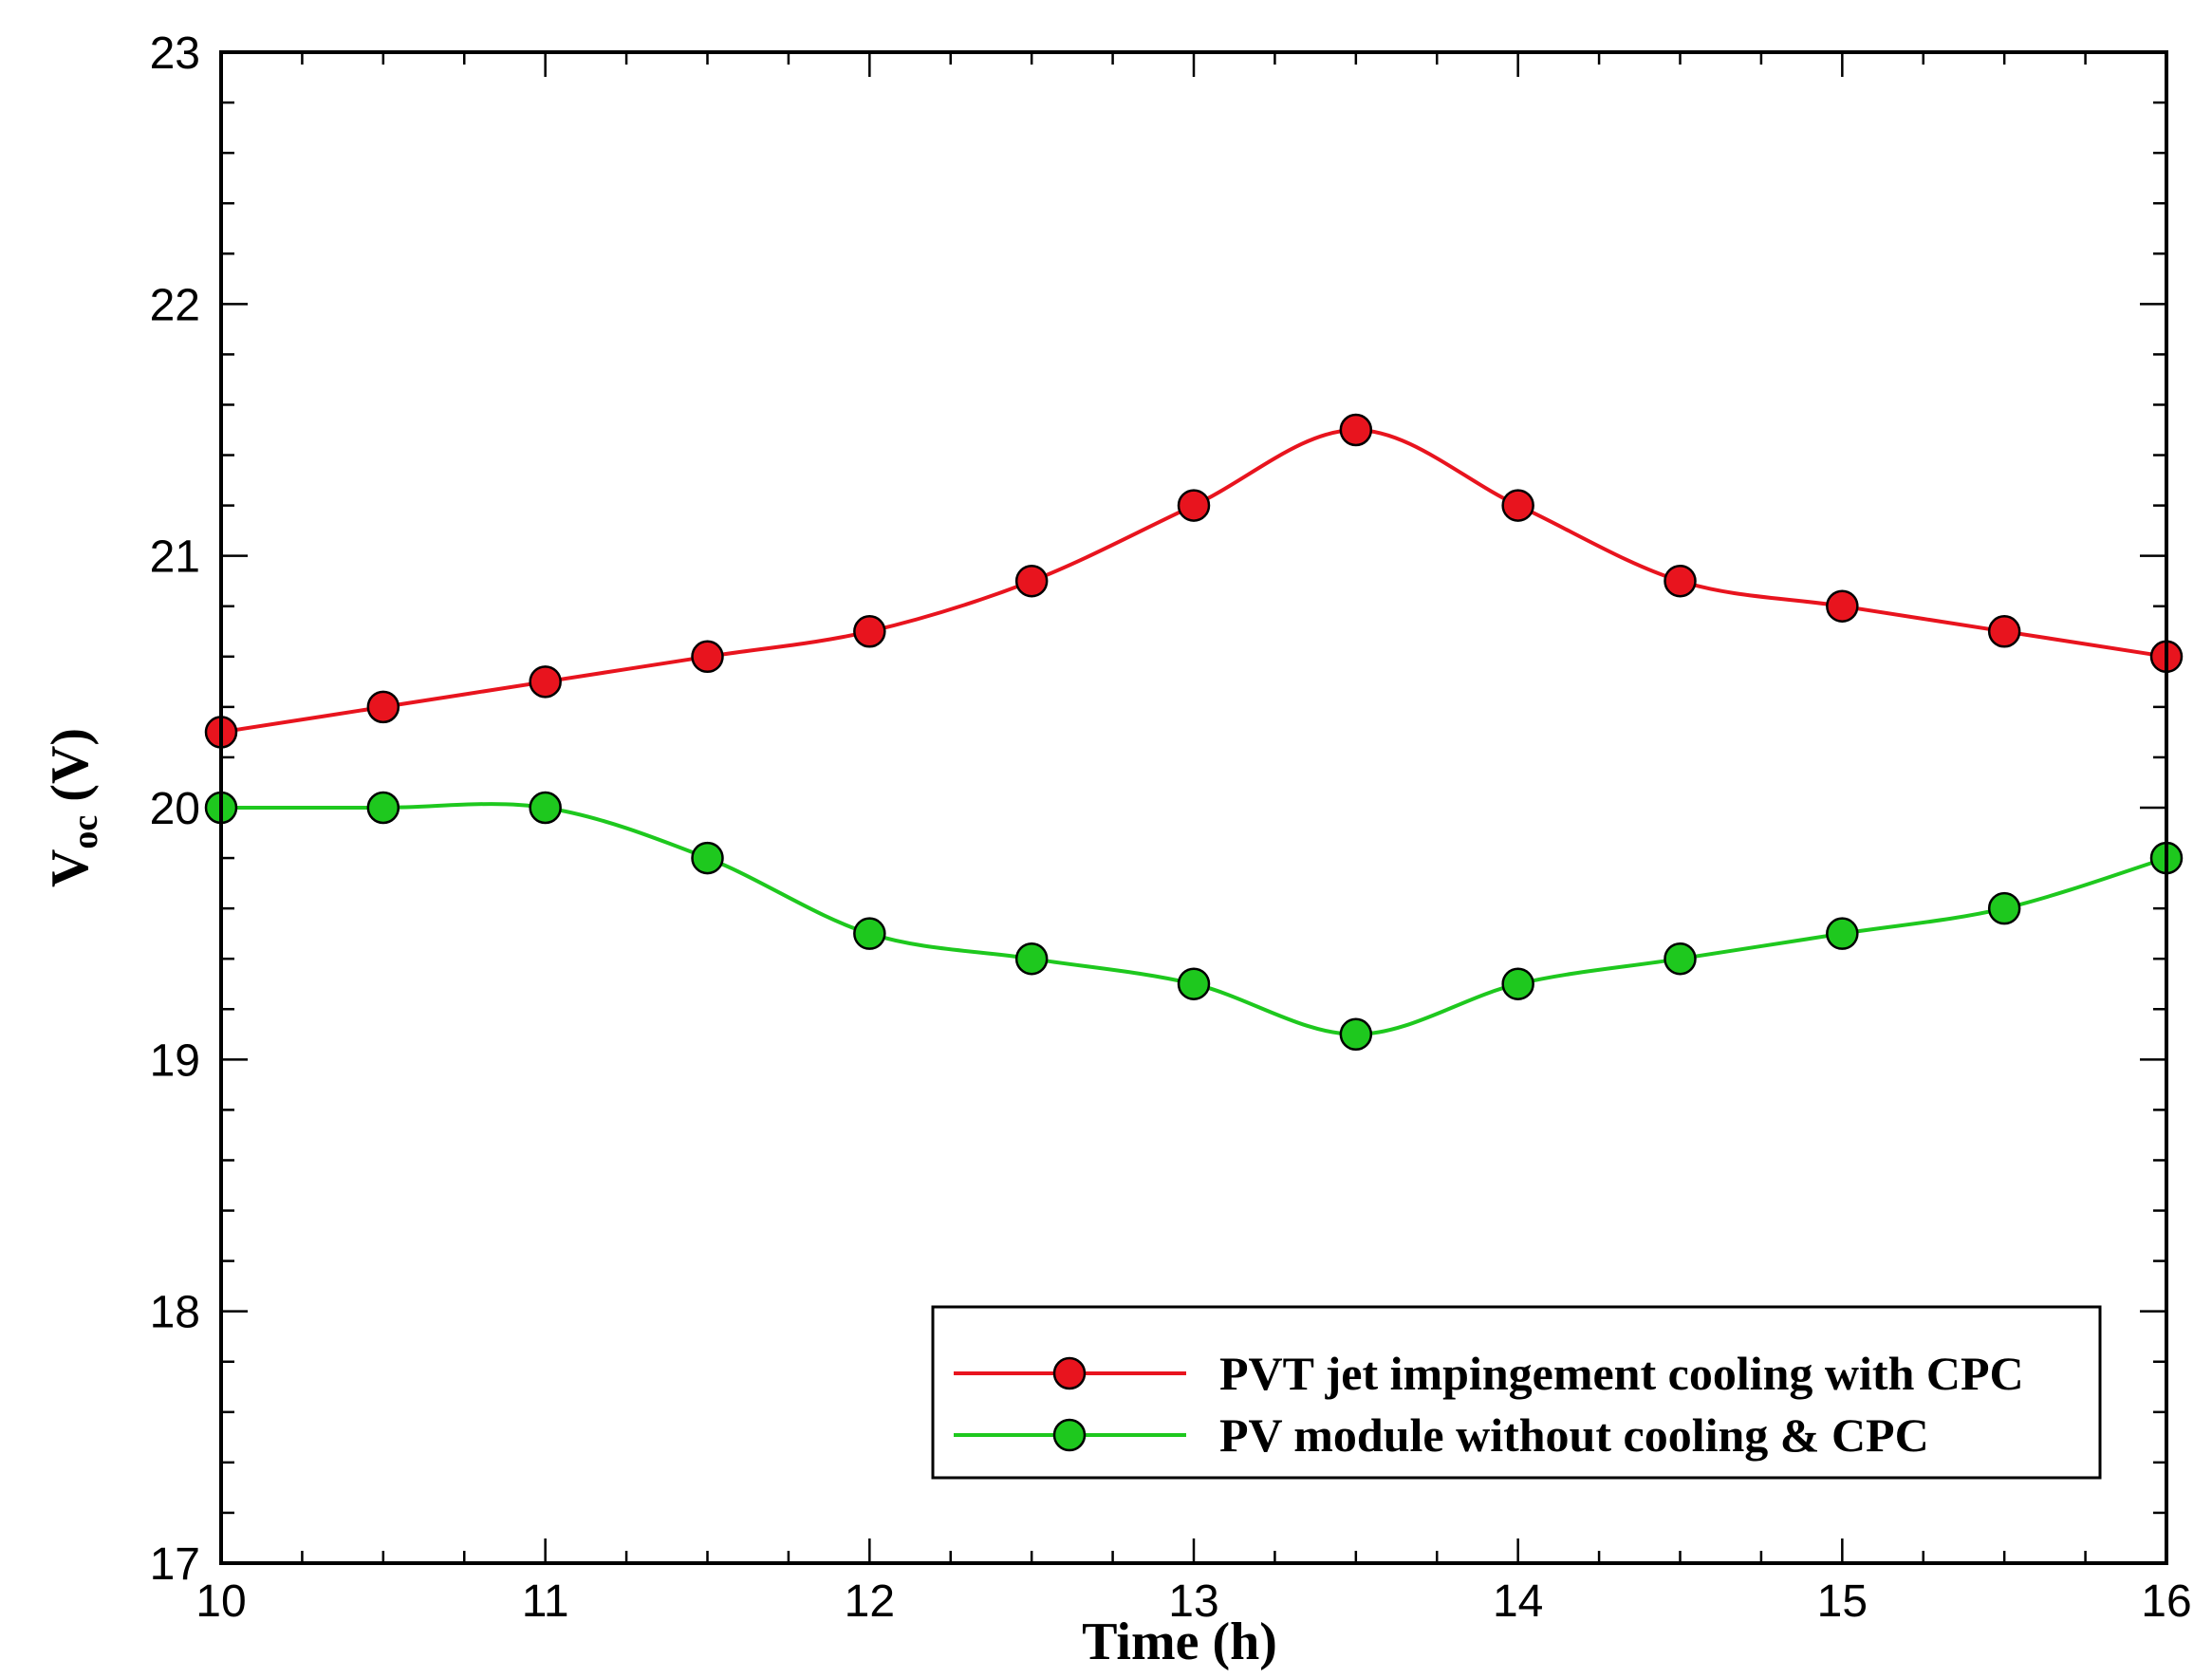 This screenshot has height=1678, width=2212. Describe the element at coordinates (71, 771) in the screenshot. I see `y-axis-title-unit: (V)` at that location.